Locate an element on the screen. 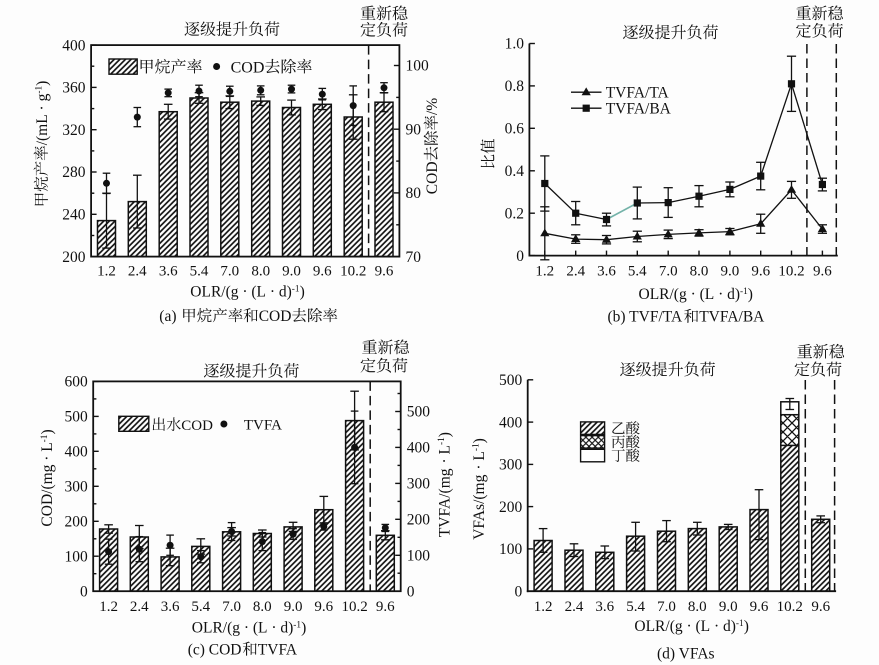 Image resolution: width=879 pixels, height=665 pixels. svg-text: (L is located at coordinates (258, 292).